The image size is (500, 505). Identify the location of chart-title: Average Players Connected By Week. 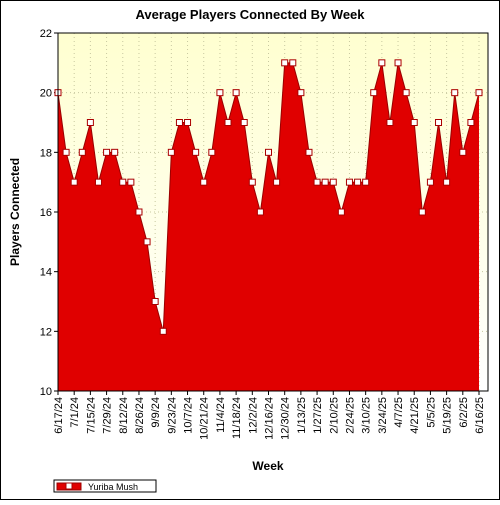
(250, 14).